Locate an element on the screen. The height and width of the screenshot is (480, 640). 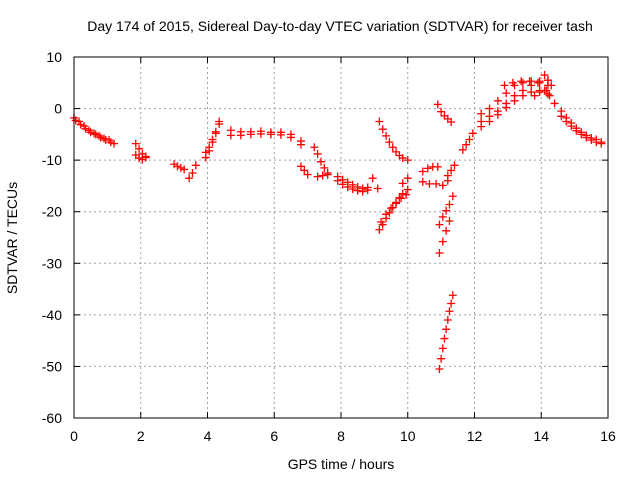
series-seg21 is located at coordinates (430, 169).